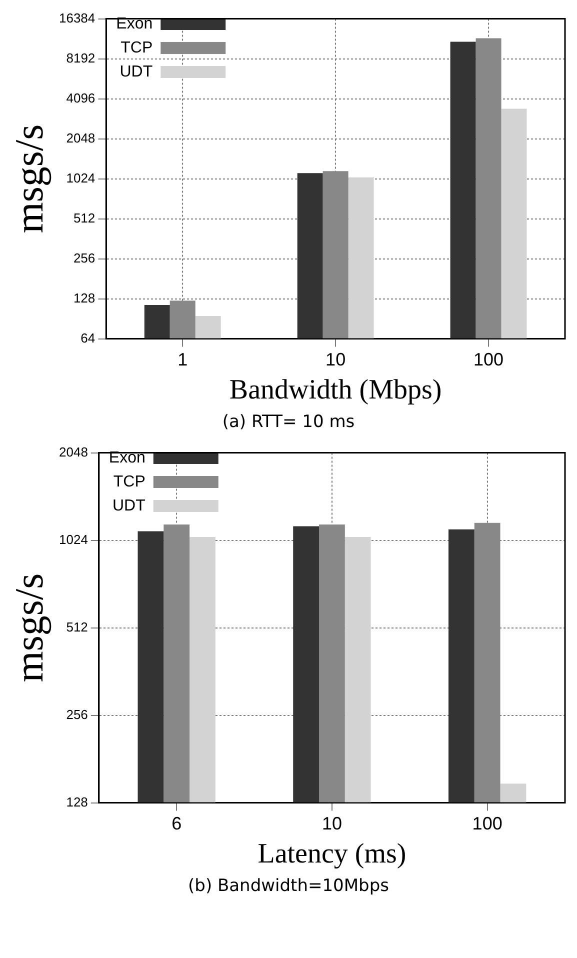 The image size is (577, 958). I want to click on y-tick-label: 8192, so click(81, 58).